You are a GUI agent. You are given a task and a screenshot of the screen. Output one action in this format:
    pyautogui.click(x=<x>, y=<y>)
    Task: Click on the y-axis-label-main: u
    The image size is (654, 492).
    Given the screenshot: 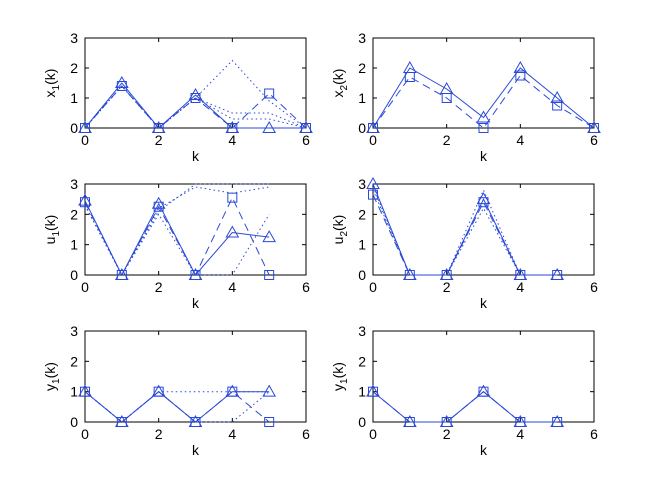 What is the action you would take?
    pyautogui.click(x=338, y=241)
    